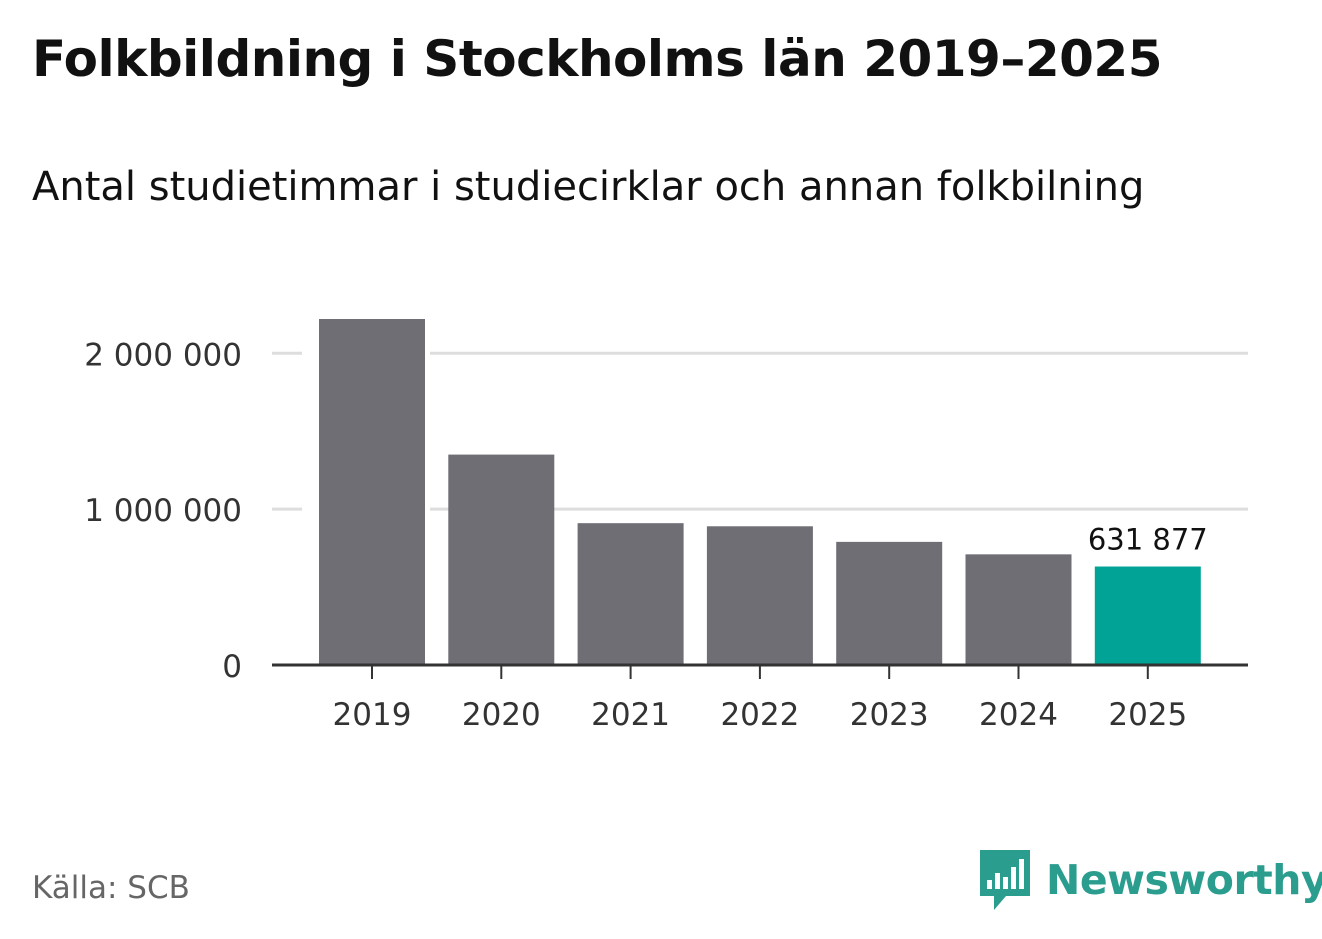  Describe the element at coordinates (630, 715) in the screenshot. I see `x-tick-label: 2021` at that location.